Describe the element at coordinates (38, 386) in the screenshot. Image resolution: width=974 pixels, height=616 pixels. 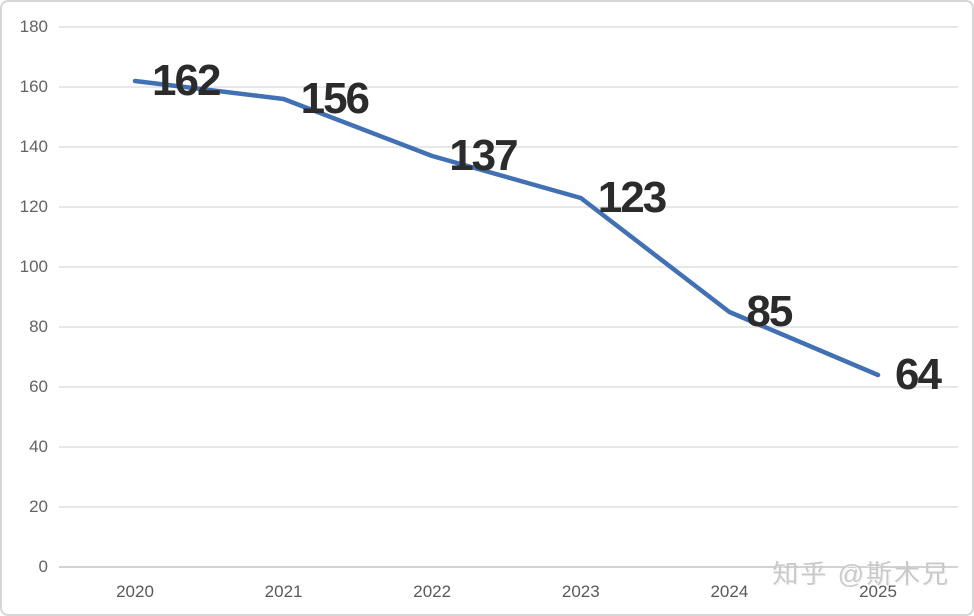
I see `y-tick-label: 60` at that location.